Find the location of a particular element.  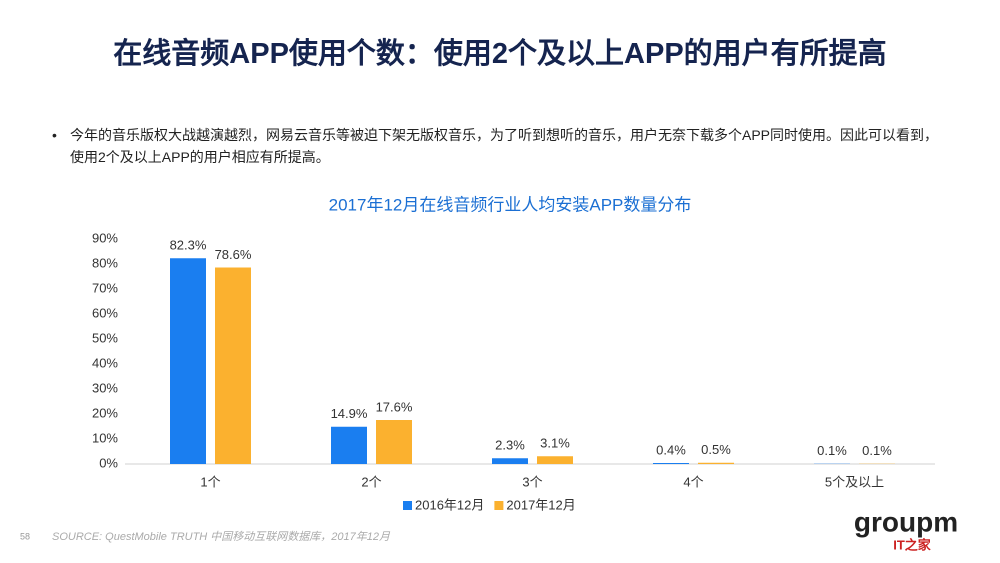

page-number: 58 is located at coordinates (25, 536).